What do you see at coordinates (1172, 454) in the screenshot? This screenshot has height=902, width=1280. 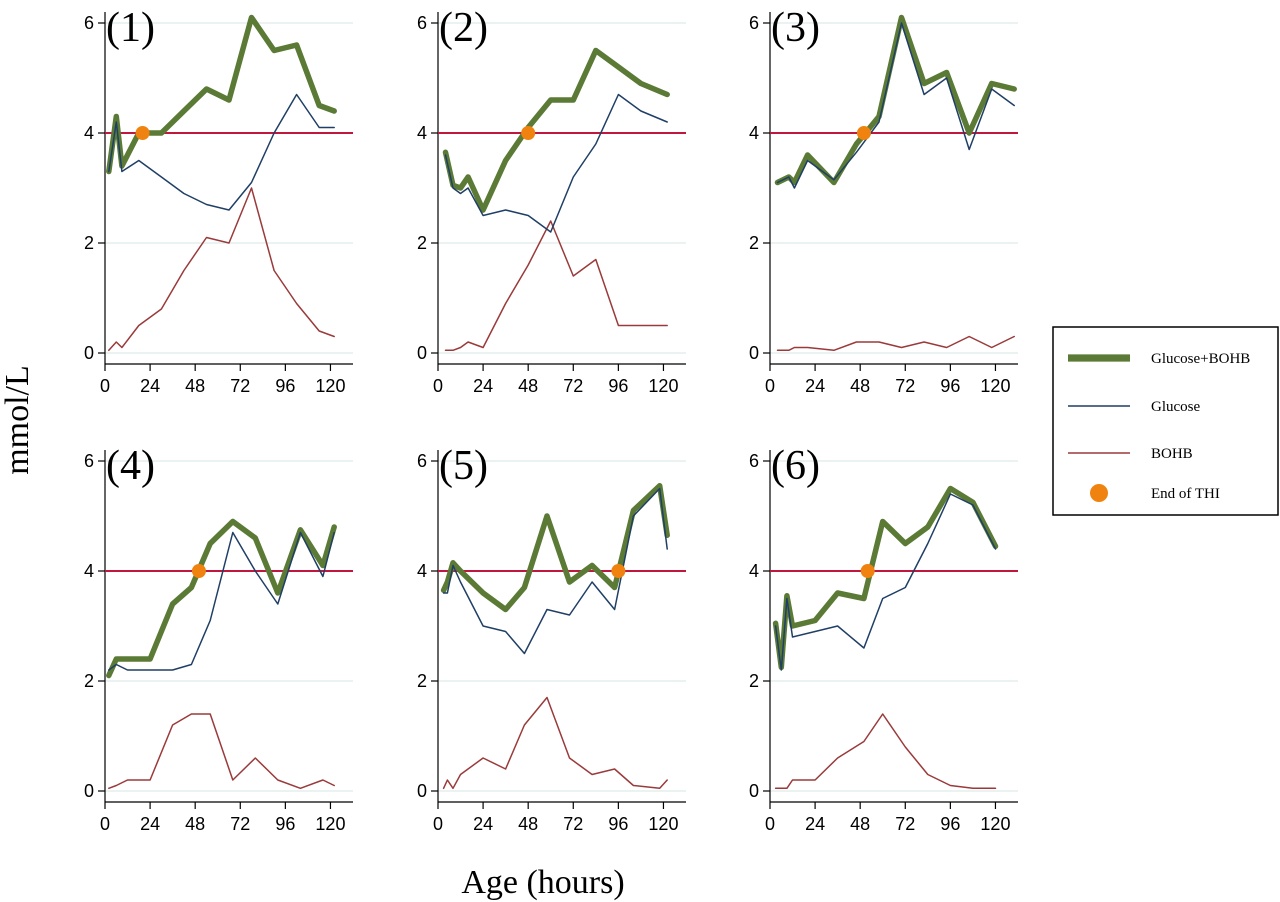 I see `legend-label-bohb: BOHB` at bounding box center [1172, 454].